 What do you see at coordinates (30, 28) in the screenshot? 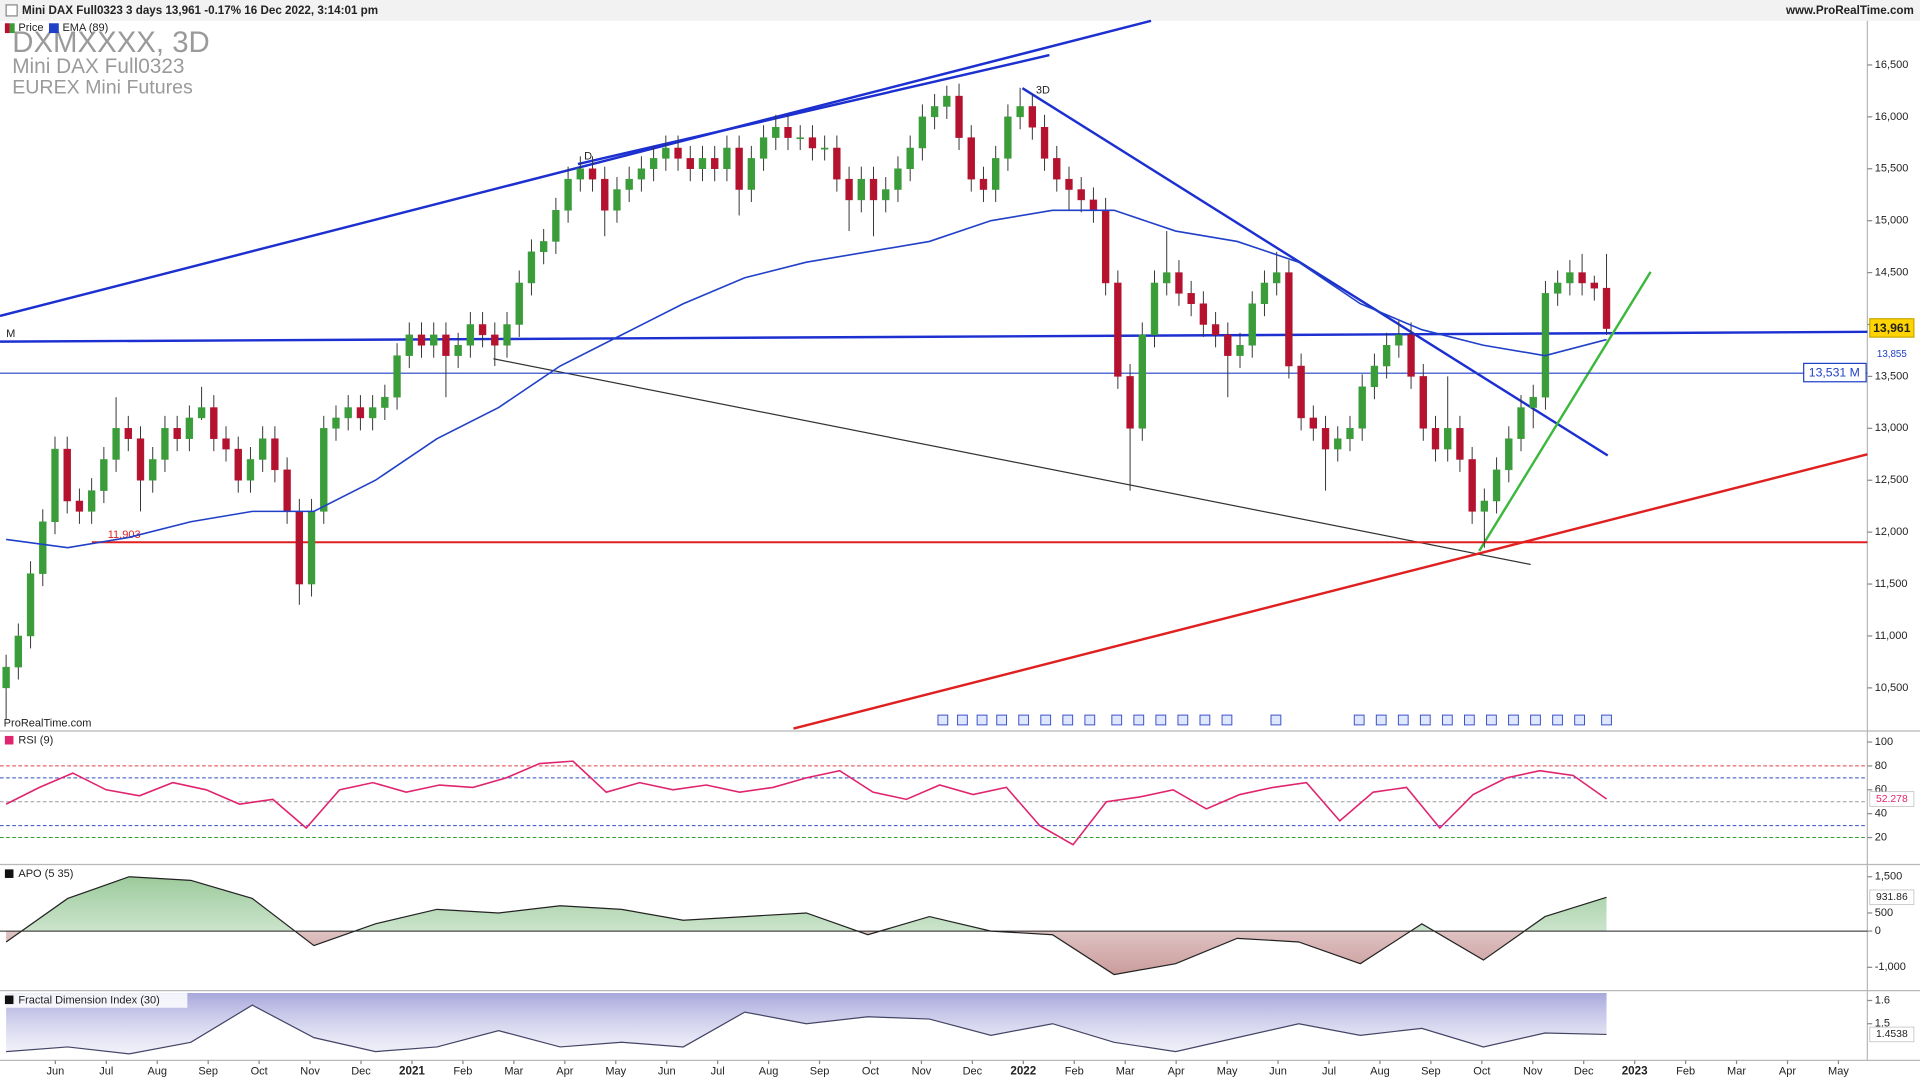
I see `legend-label: Price` at bounding box center [30, 28].